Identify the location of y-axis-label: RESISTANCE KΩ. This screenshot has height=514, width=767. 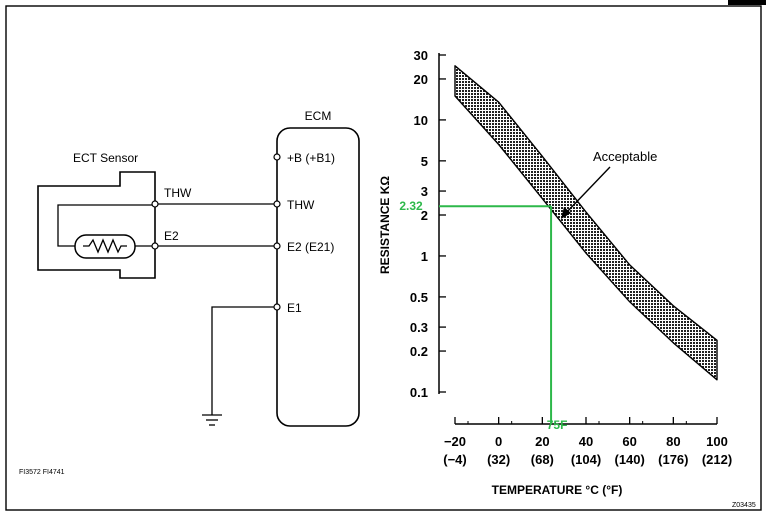
(385, 225).